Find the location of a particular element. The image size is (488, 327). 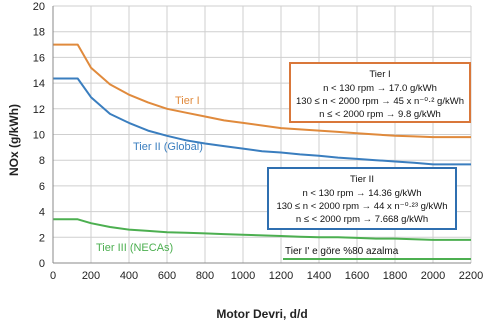

tier2-box-line: n ≤ < 2000 rpm → 7.668 g/kWh is located at coordinates (362, 219).